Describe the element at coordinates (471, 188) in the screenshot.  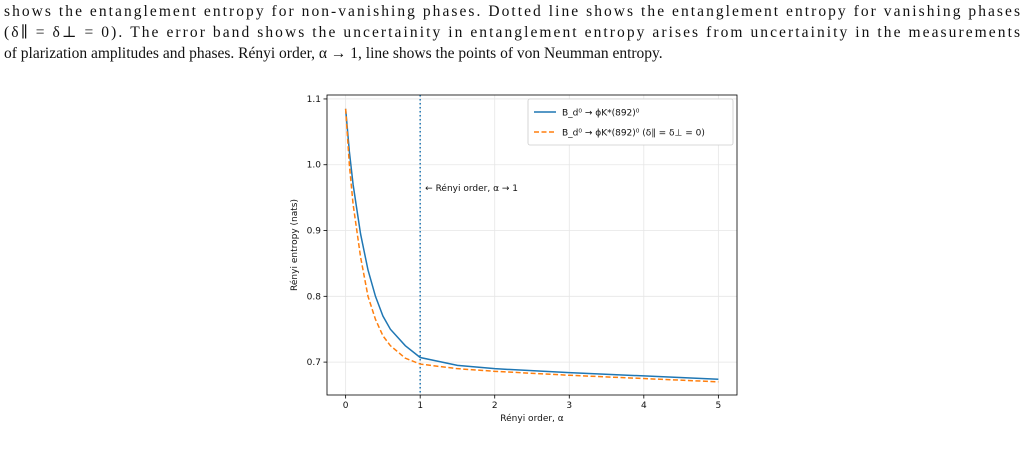
I see `annotation: ← Rényi order, α → 1` at that location.